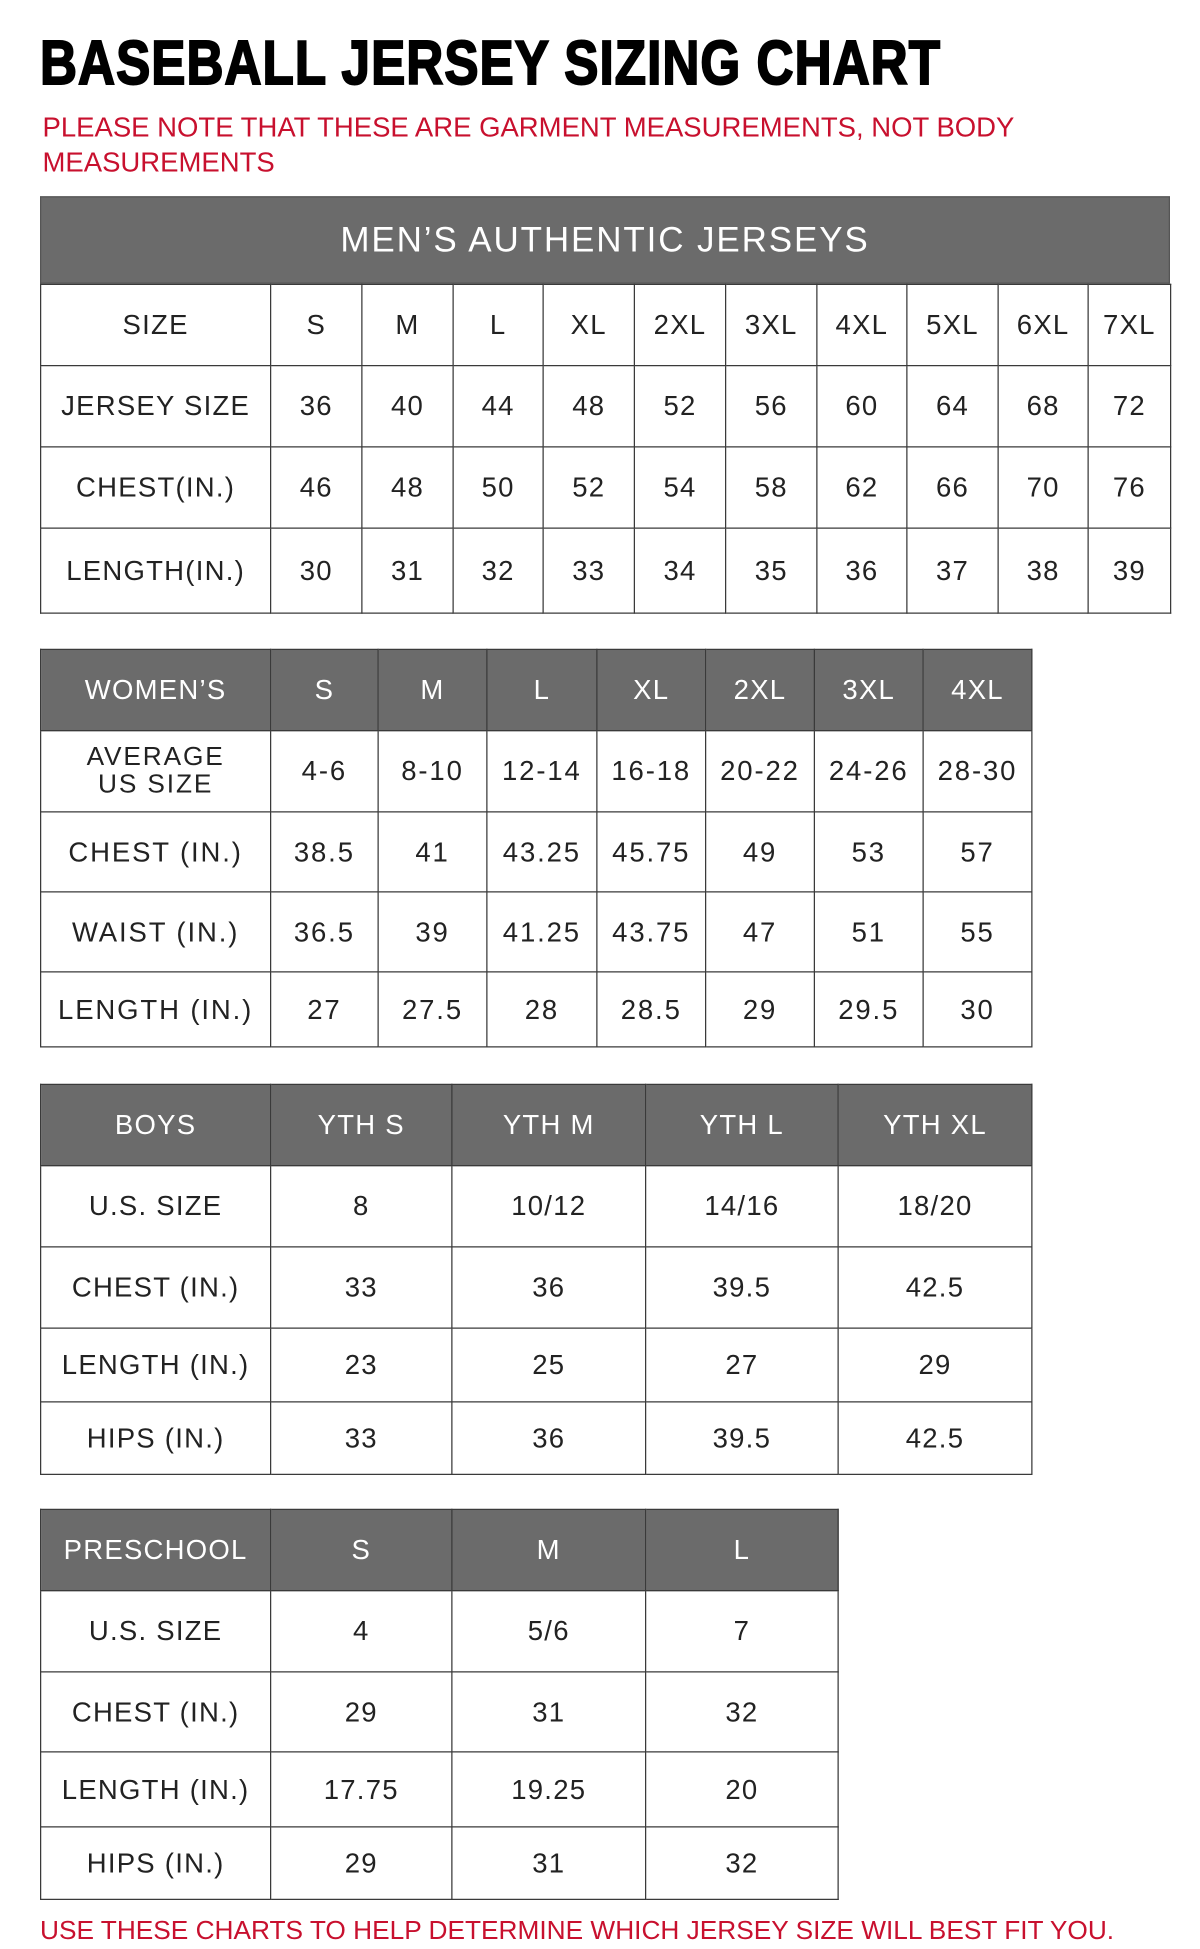 This screenshot has width=1200, height=1949. What do you see at coordinates (1043, 325) in the screenshot?
I see `header-cell: 6XL` at bounding box center [1043, 325].